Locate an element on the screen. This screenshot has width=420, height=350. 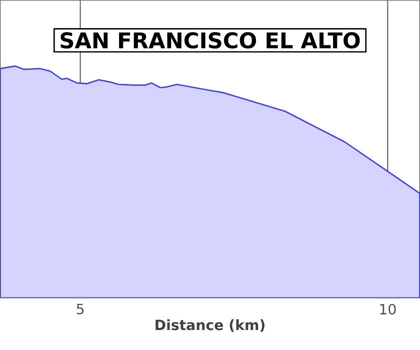
chart-title: SAN FRANCISCO EL ALTO is located at coordinates (210, 40).